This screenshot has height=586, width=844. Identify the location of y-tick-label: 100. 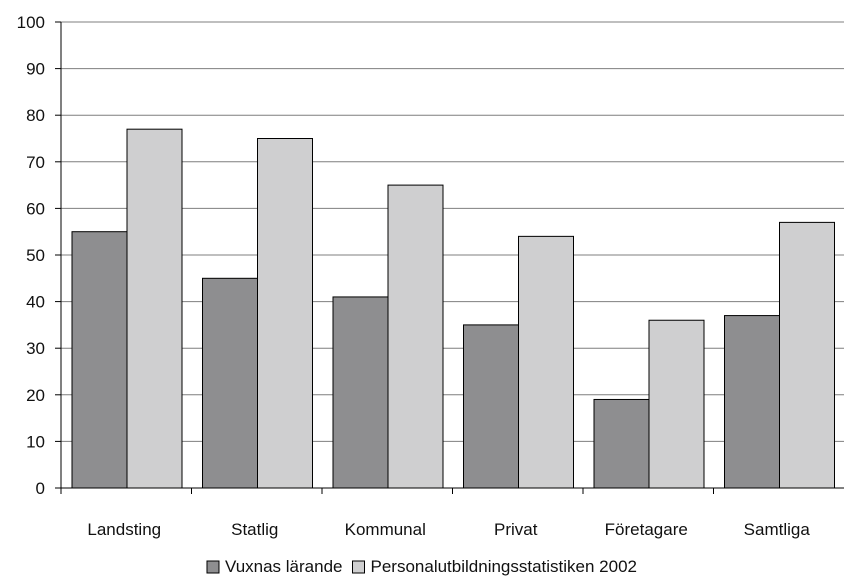
(31, 22).